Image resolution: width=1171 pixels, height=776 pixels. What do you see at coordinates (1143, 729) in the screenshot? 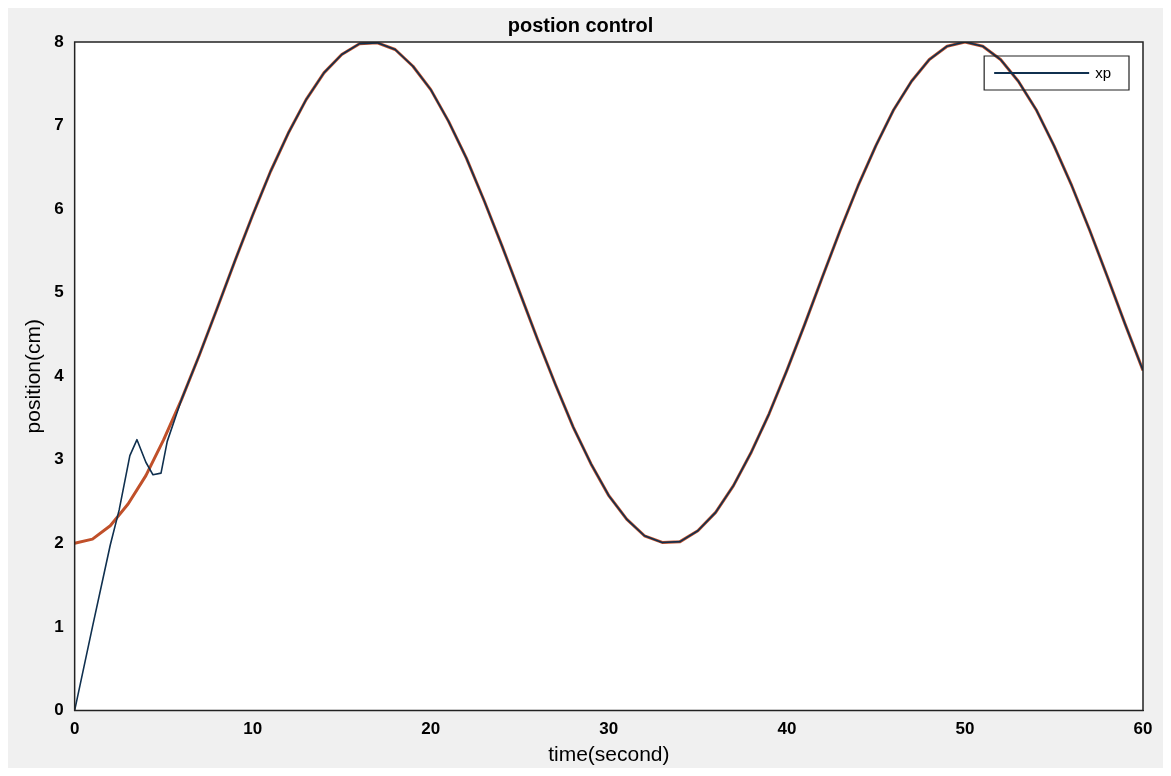
I see `x-tick-label: 60` at bounding box center [1143, 729].